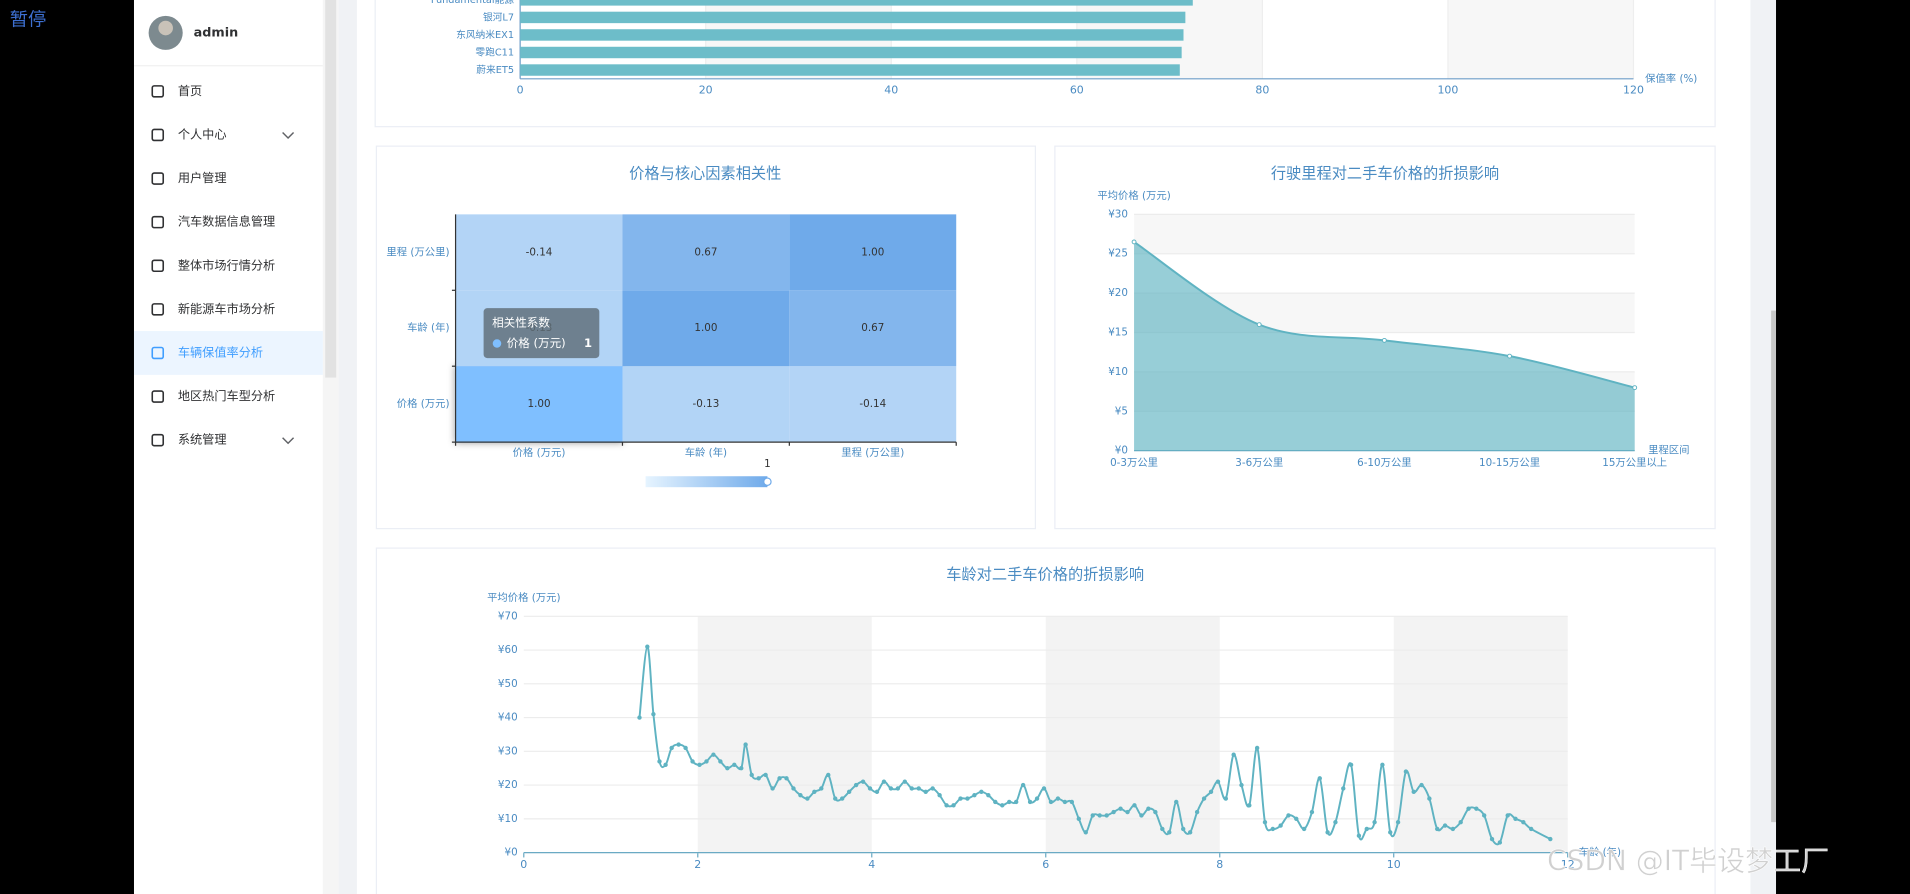 The height and width of the screenshot is (894, 1910). Describe the element at coordinates (202, 133) in the screenshot. I see `menu-item: 个人中心` at that location.